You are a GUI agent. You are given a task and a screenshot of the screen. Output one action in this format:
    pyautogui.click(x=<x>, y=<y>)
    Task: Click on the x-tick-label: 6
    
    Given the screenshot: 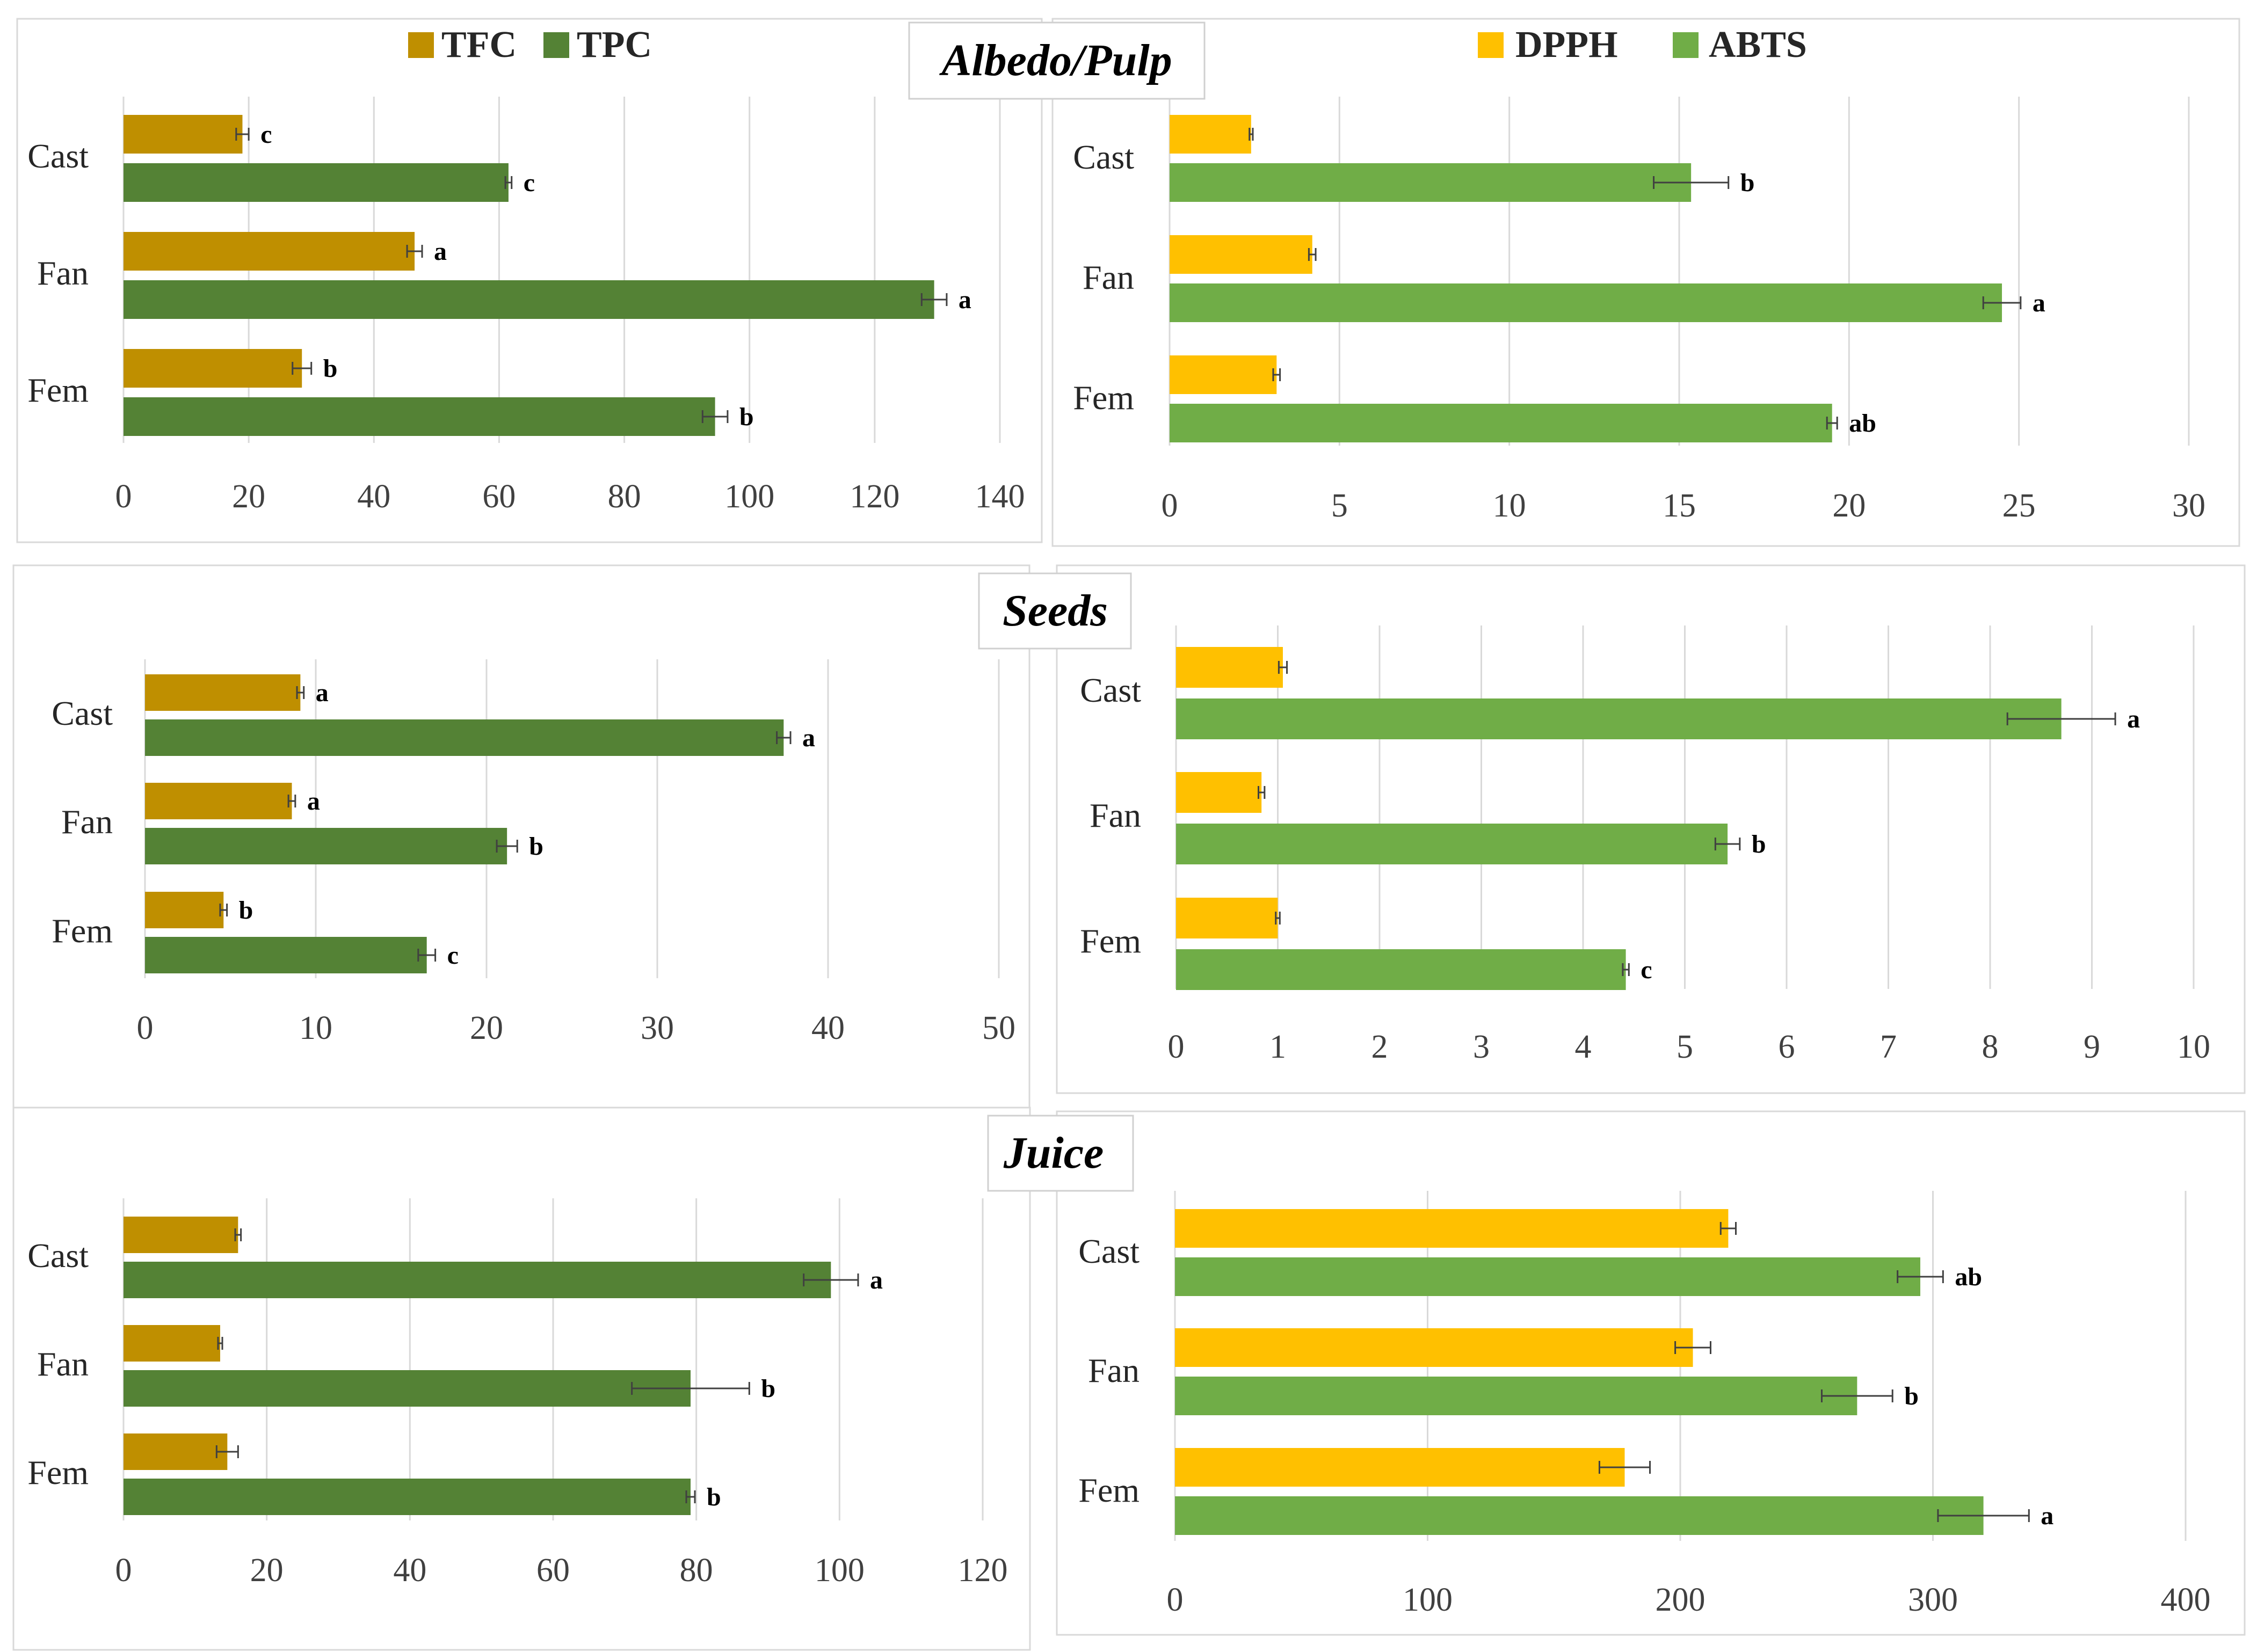 What is the action you would take?
    pyautogui.click(x=1787, y=1047)
    